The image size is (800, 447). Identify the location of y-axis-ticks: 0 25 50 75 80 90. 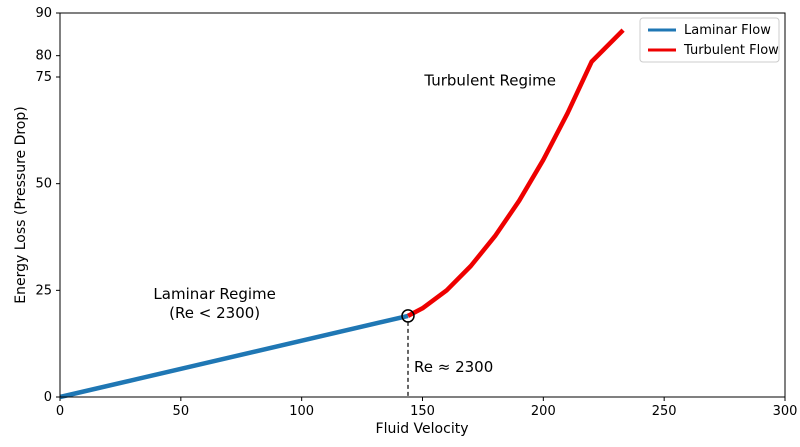
(47, 205).